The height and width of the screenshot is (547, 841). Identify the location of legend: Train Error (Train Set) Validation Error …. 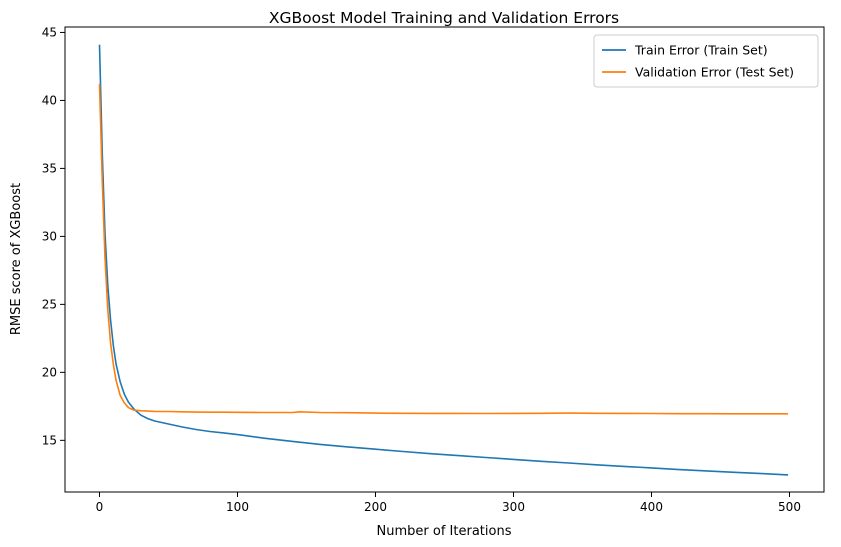
(706, 61).